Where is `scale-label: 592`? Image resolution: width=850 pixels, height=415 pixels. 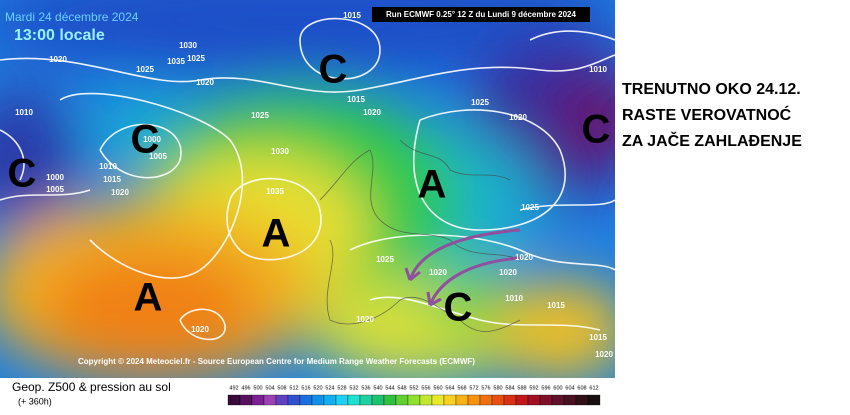 scale-label: 592 is located at coordinates (533, 388).